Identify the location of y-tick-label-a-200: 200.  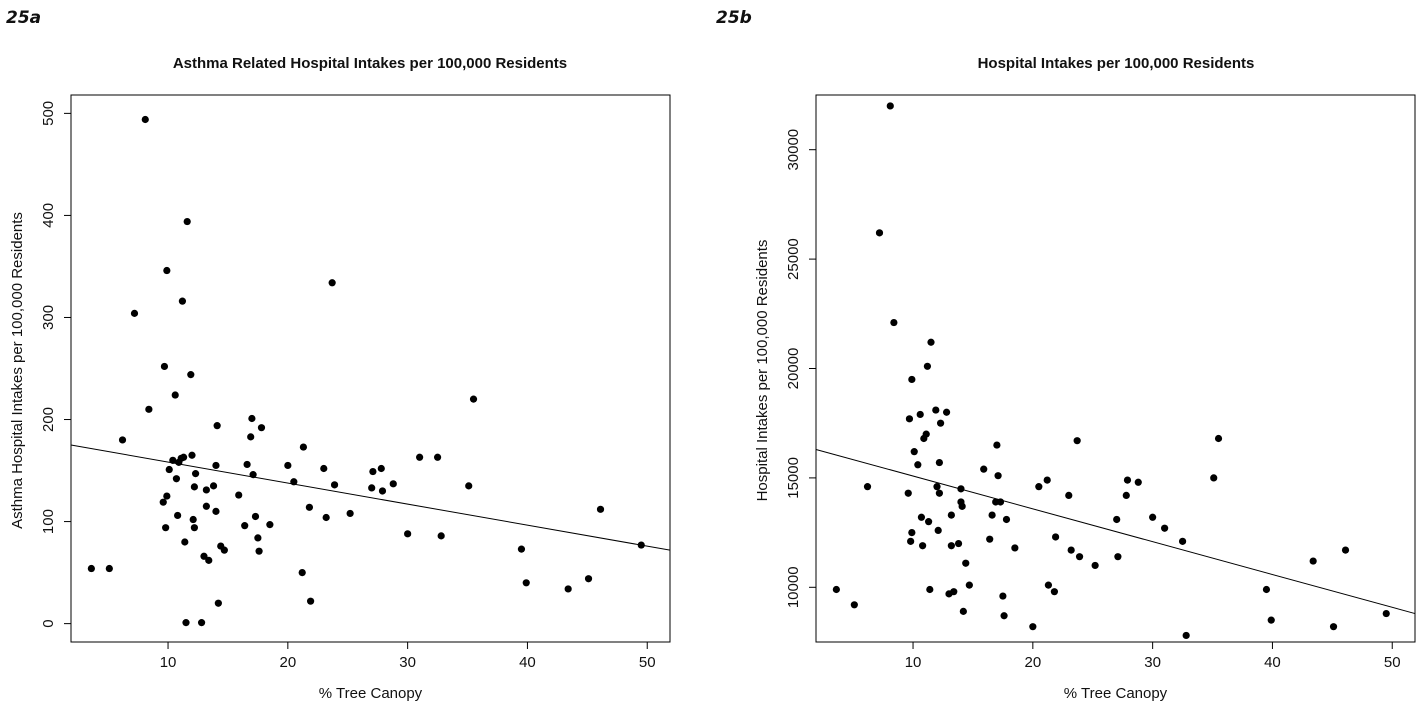
(48, 419).